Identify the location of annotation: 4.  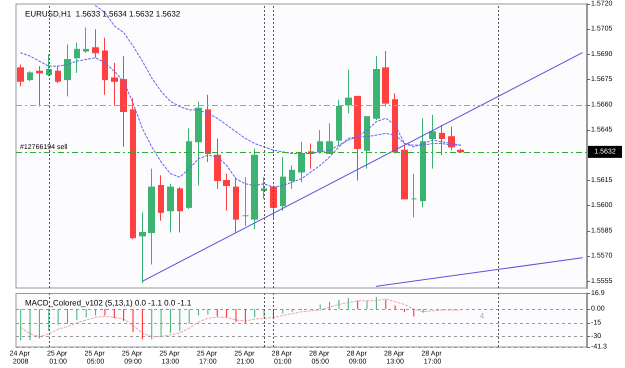
(482, 316).